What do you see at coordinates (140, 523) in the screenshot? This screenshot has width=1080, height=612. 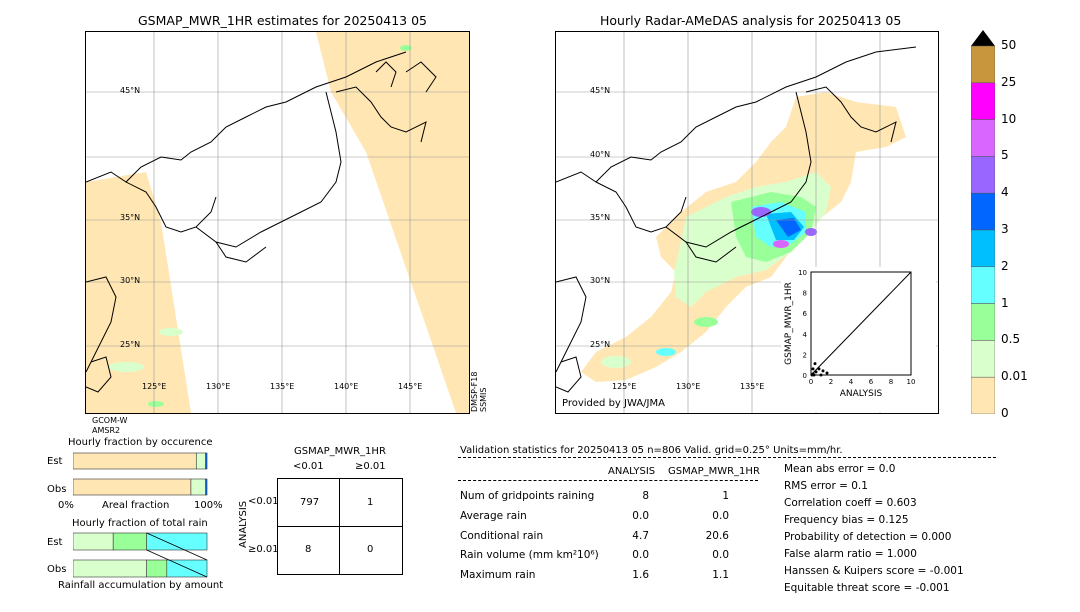 I see `total-rain-title: Hourly fraction of total rain` at bounding box center [140, 523].